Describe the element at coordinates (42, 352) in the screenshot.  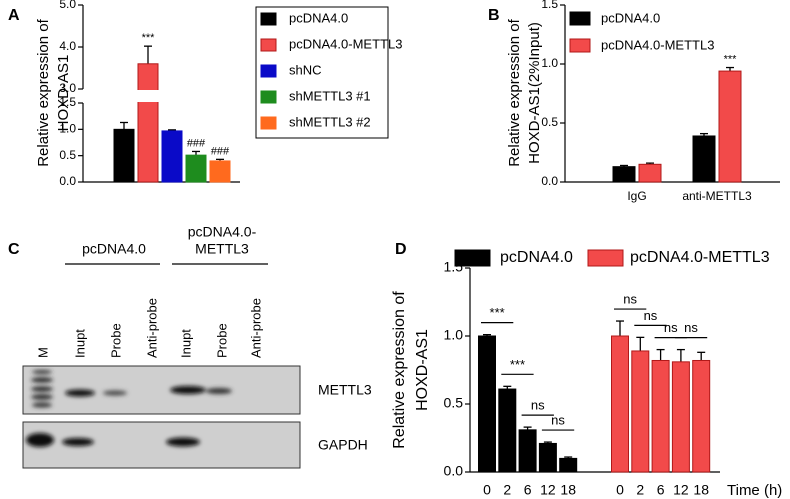
I see `lane-label: M` at that location.